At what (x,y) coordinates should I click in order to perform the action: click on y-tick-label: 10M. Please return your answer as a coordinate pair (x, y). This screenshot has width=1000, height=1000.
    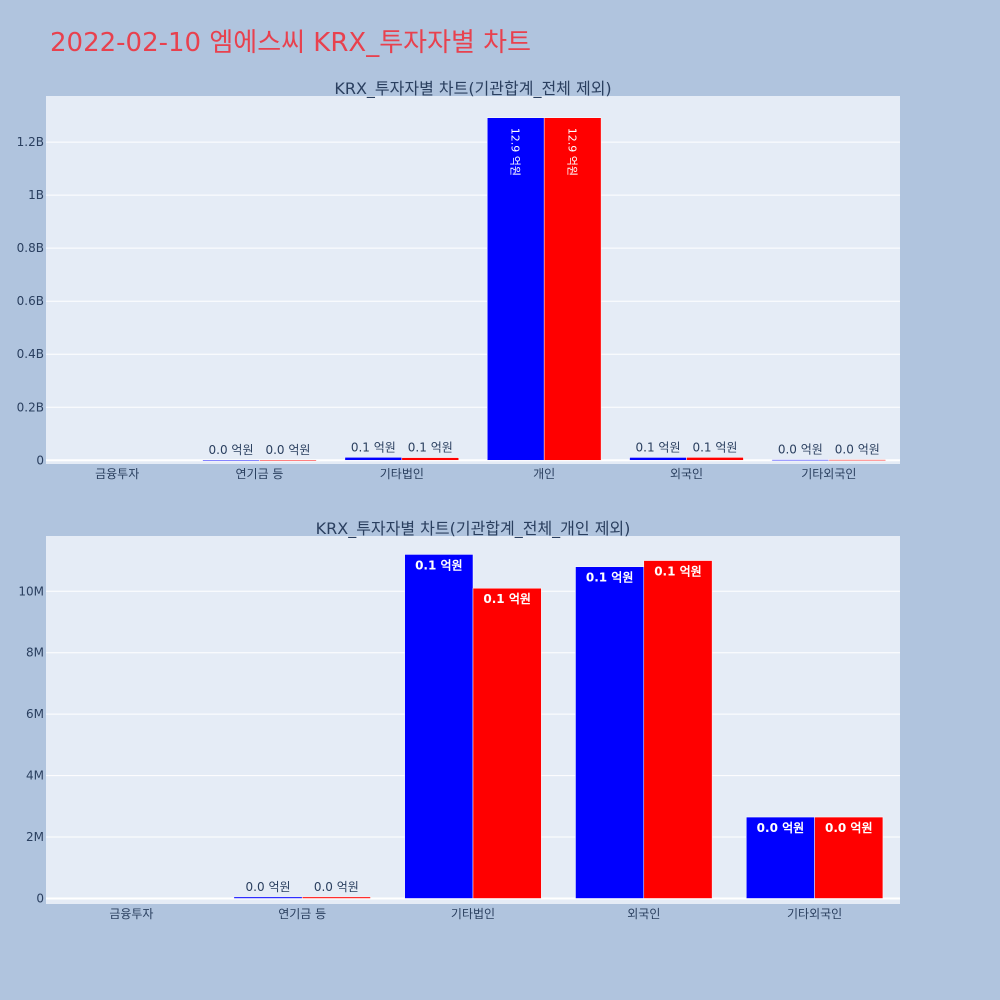
    Looking at the image, I should click on (31, 591).